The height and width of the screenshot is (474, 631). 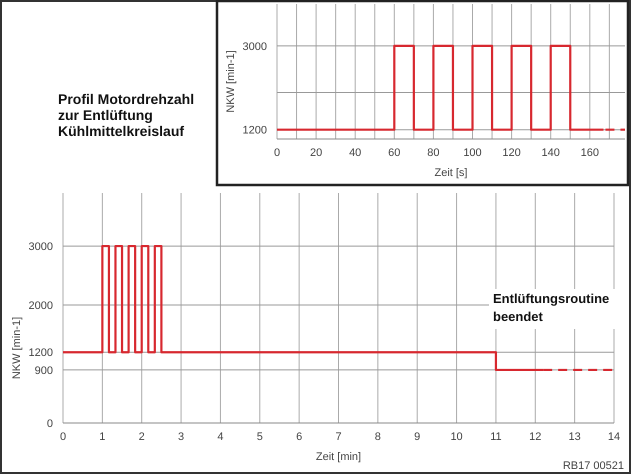 What do you see at coordinates (339, 457) in the screenshot?
I see `x-axis-title: Zeit [min]` at bounding box center [339, 457].